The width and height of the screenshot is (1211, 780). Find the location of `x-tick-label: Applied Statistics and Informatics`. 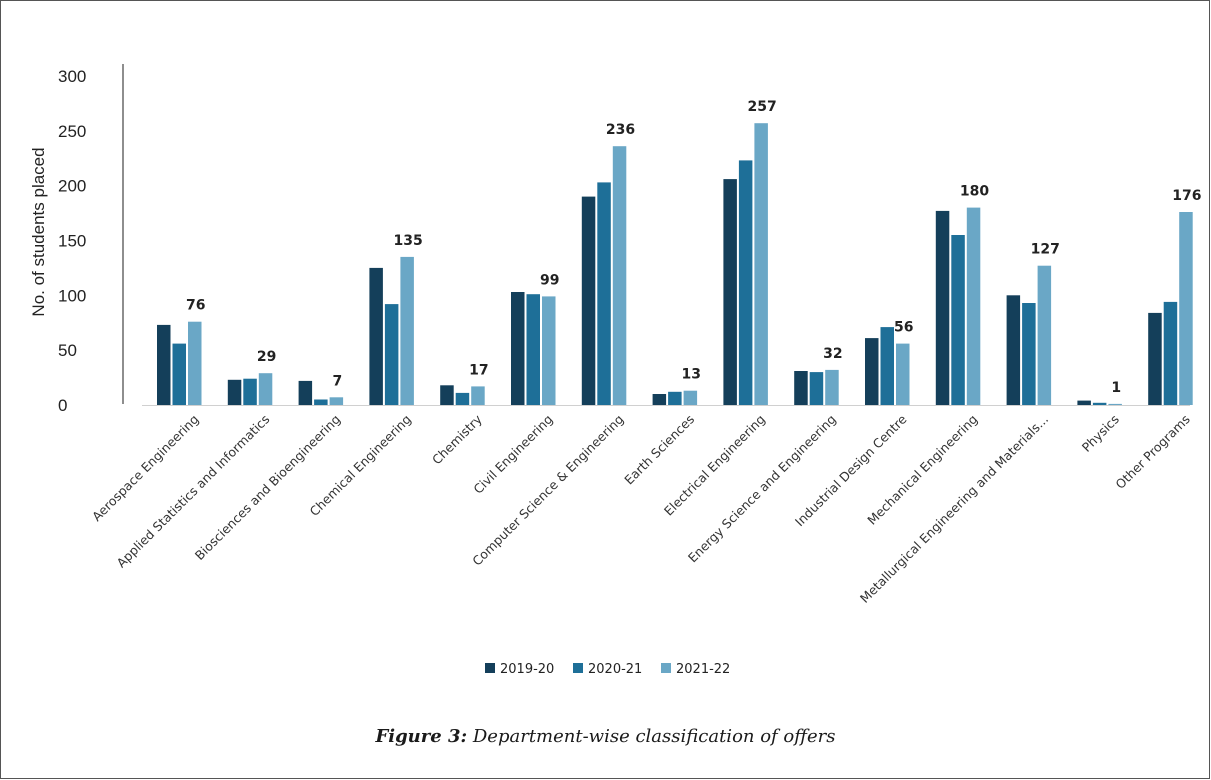

x-tick-label: Applied Statistics and Informatics is located at coordinates (192, 491).